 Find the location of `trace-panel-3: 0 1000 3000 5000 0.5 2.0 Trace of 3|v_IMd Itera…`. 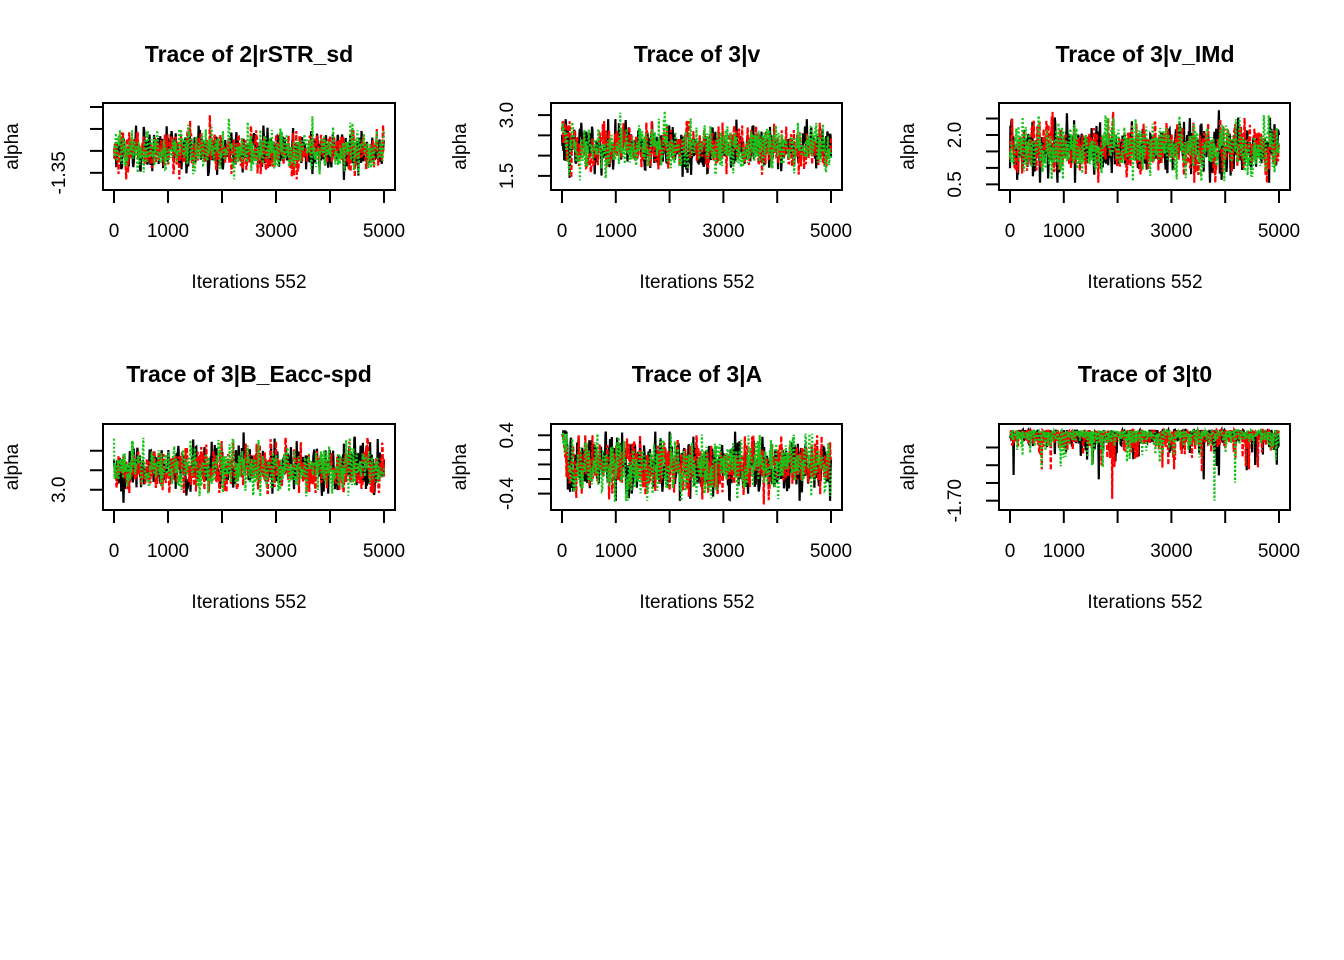

trace-panel-3: 0 1000 3000 5000 0.5 2.0 Trace of 3|v_IMd Itera… is located at coordinates (1099, 167).